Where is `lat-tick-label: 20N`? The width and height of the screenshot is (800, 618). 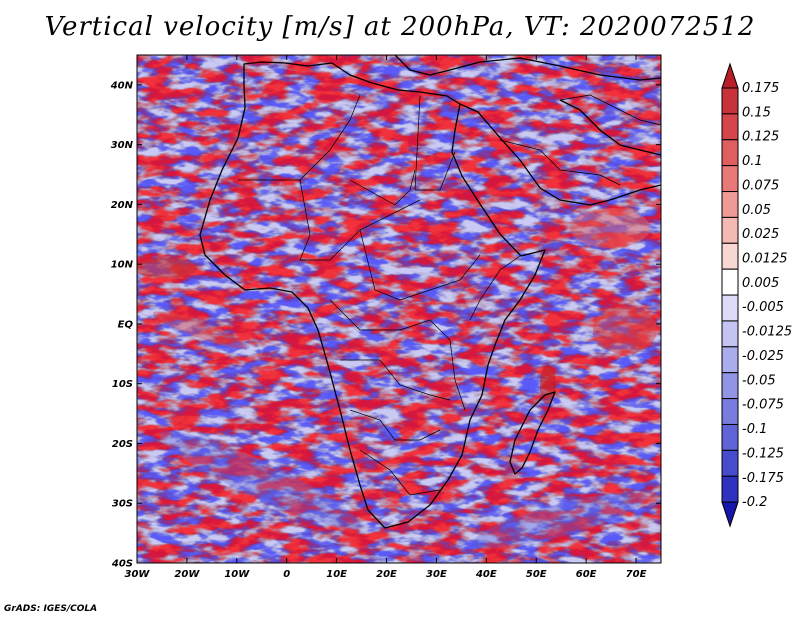
lat-tick-label: 20N is located at coordinates (122, 205).